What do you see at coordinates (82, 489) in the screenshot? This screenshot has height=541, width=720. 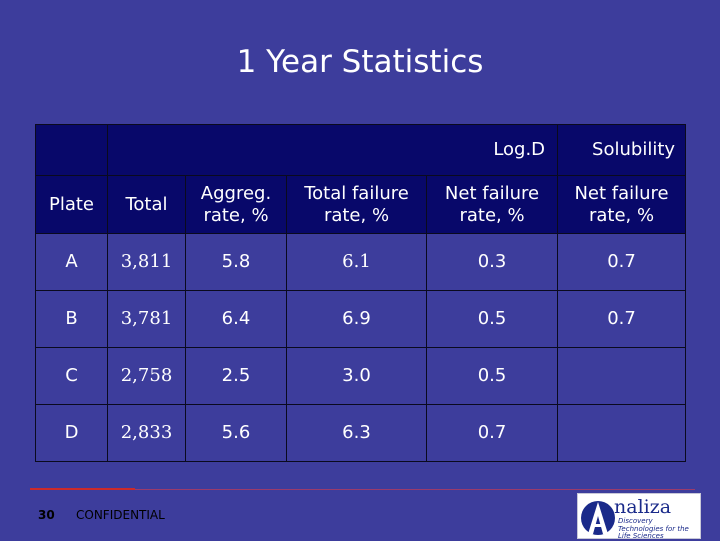 I see `footer-rule-accent` at bounding box center [82, 489].